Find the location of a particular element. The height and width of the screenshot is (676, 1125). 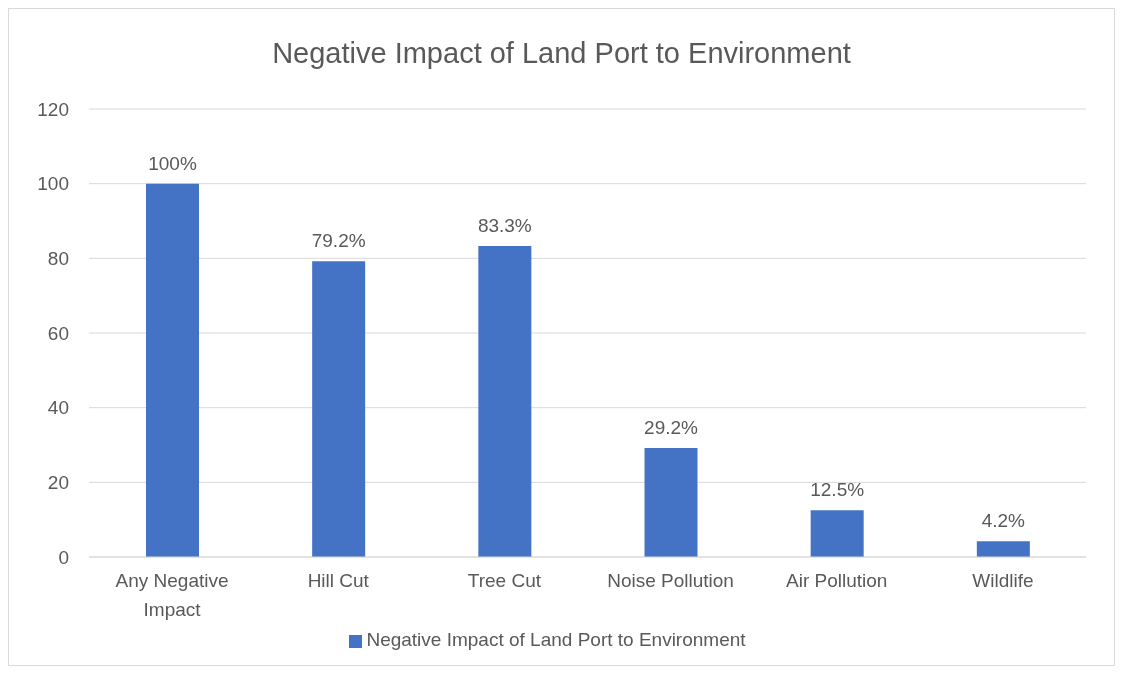

y-tick-label: 100 is located at coordinates (53, 184).